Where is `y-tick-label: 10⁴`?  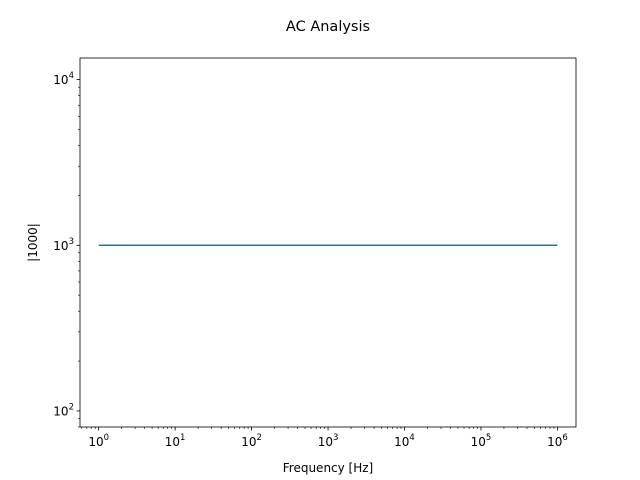 y-tick-label: 10⁴ is located at coordinates (63, 79).